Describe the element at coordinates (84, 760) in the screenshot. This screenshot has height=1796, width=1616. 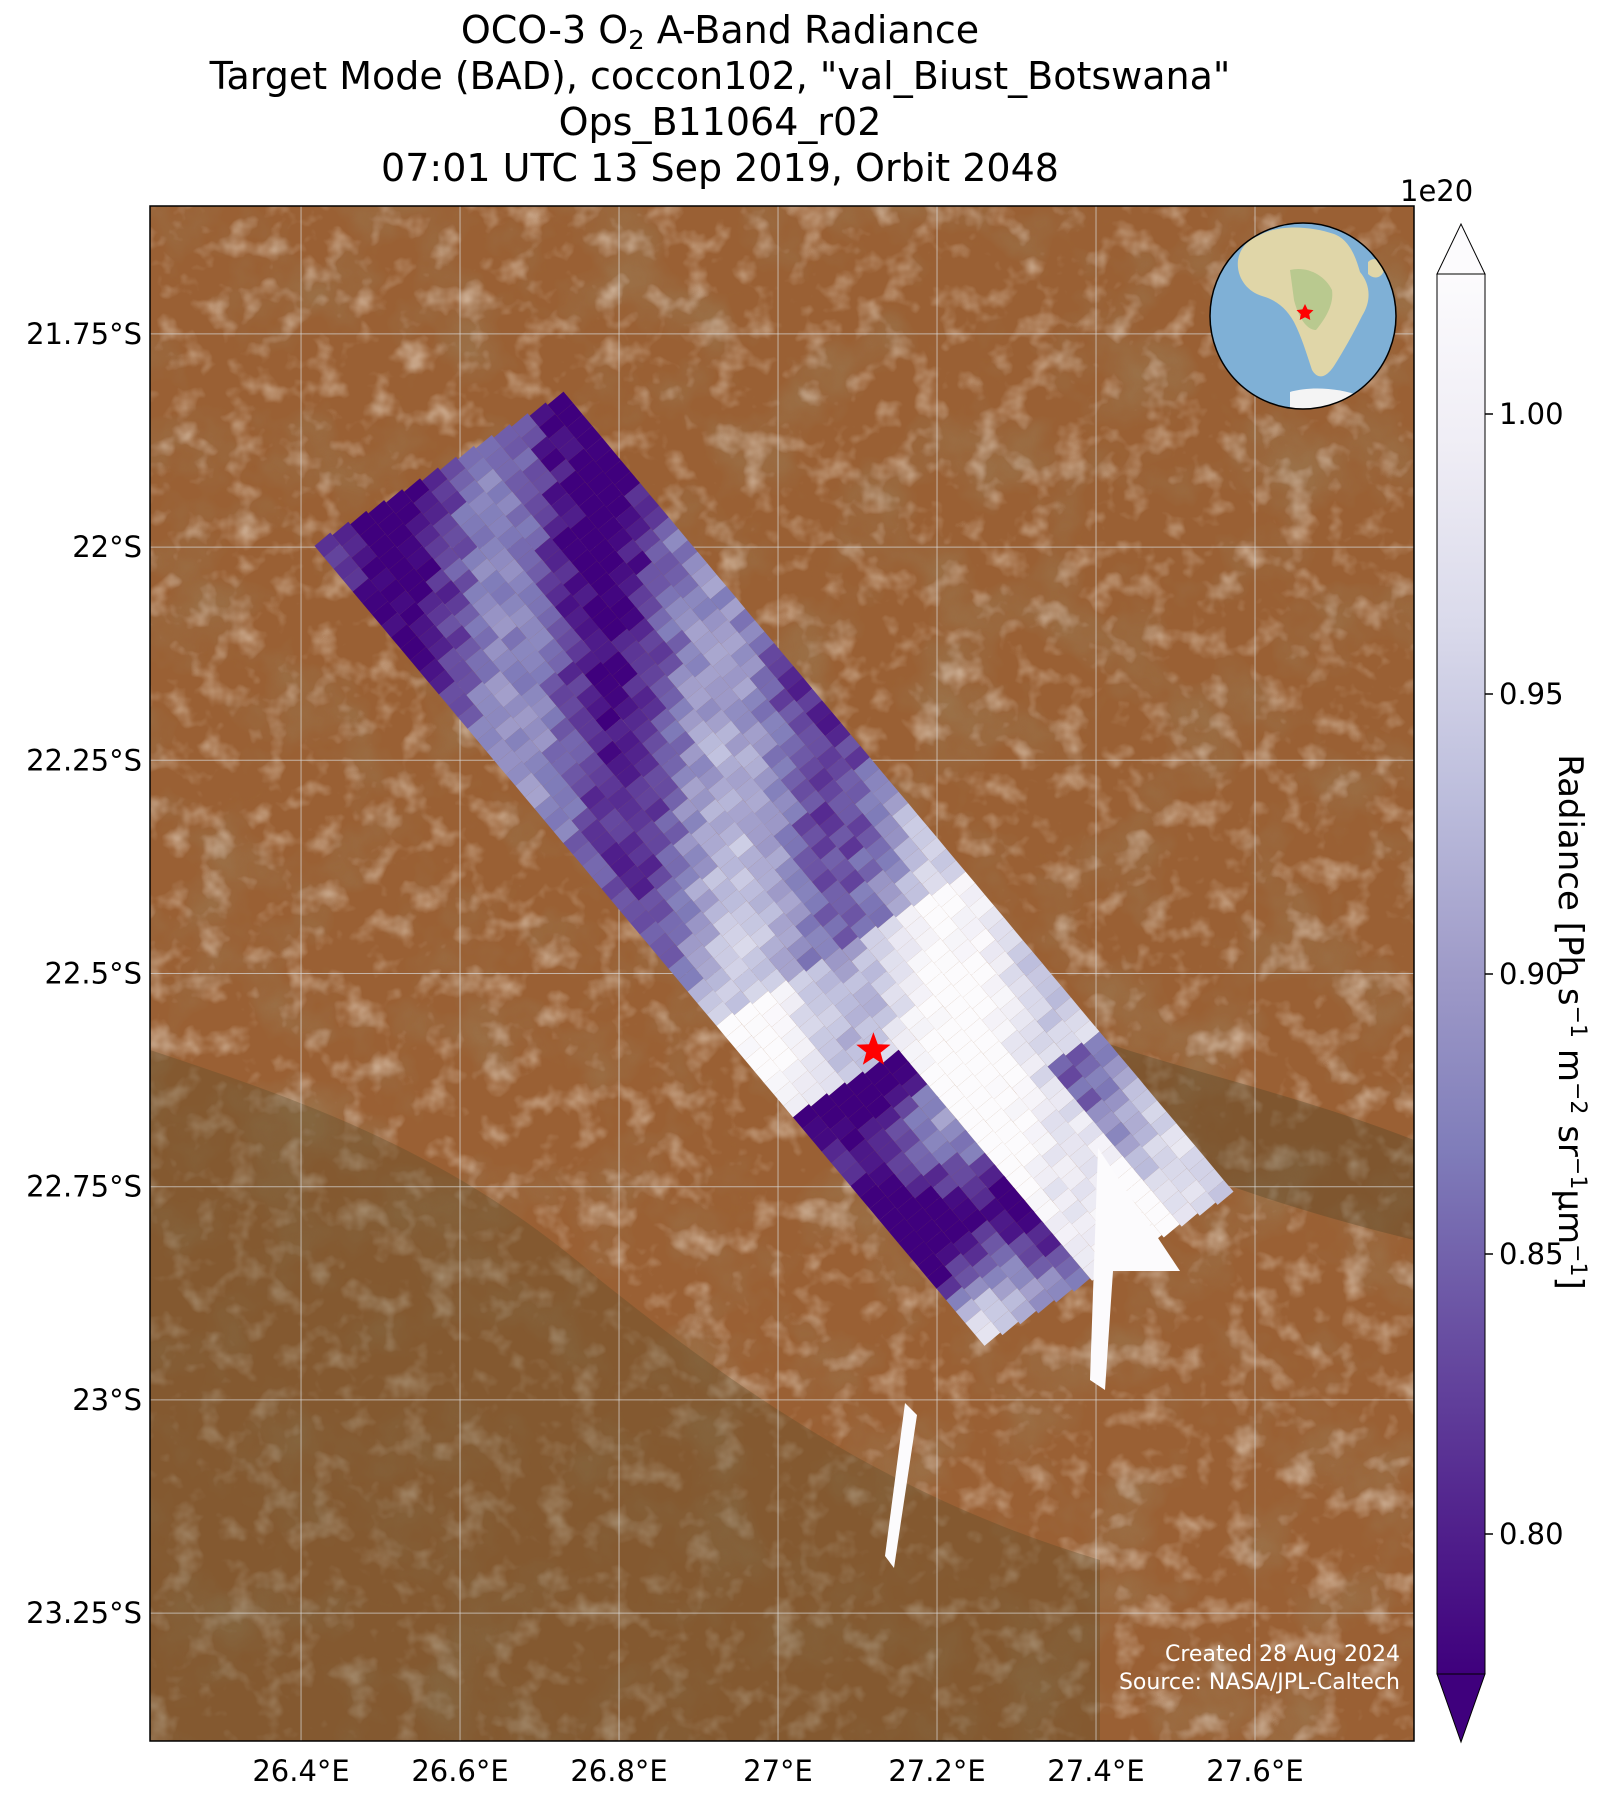
I see `lat-tick-label: 22.25°S` at that location.